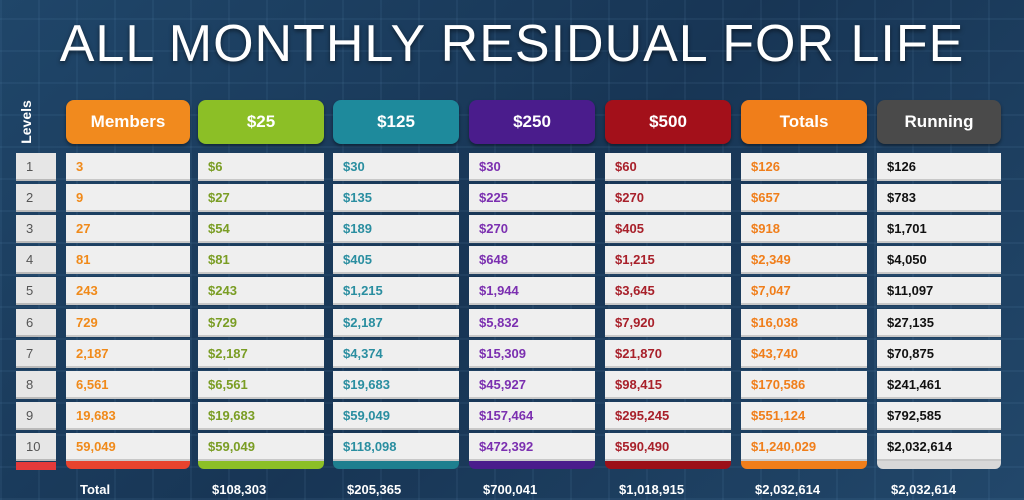 Image resolution: width=1024 pixels, height=500 pixels. What do you see at coordinates (939, 415) in the screenshot?
I see `table-cell: $792,585` at bounding box center [939, 415].